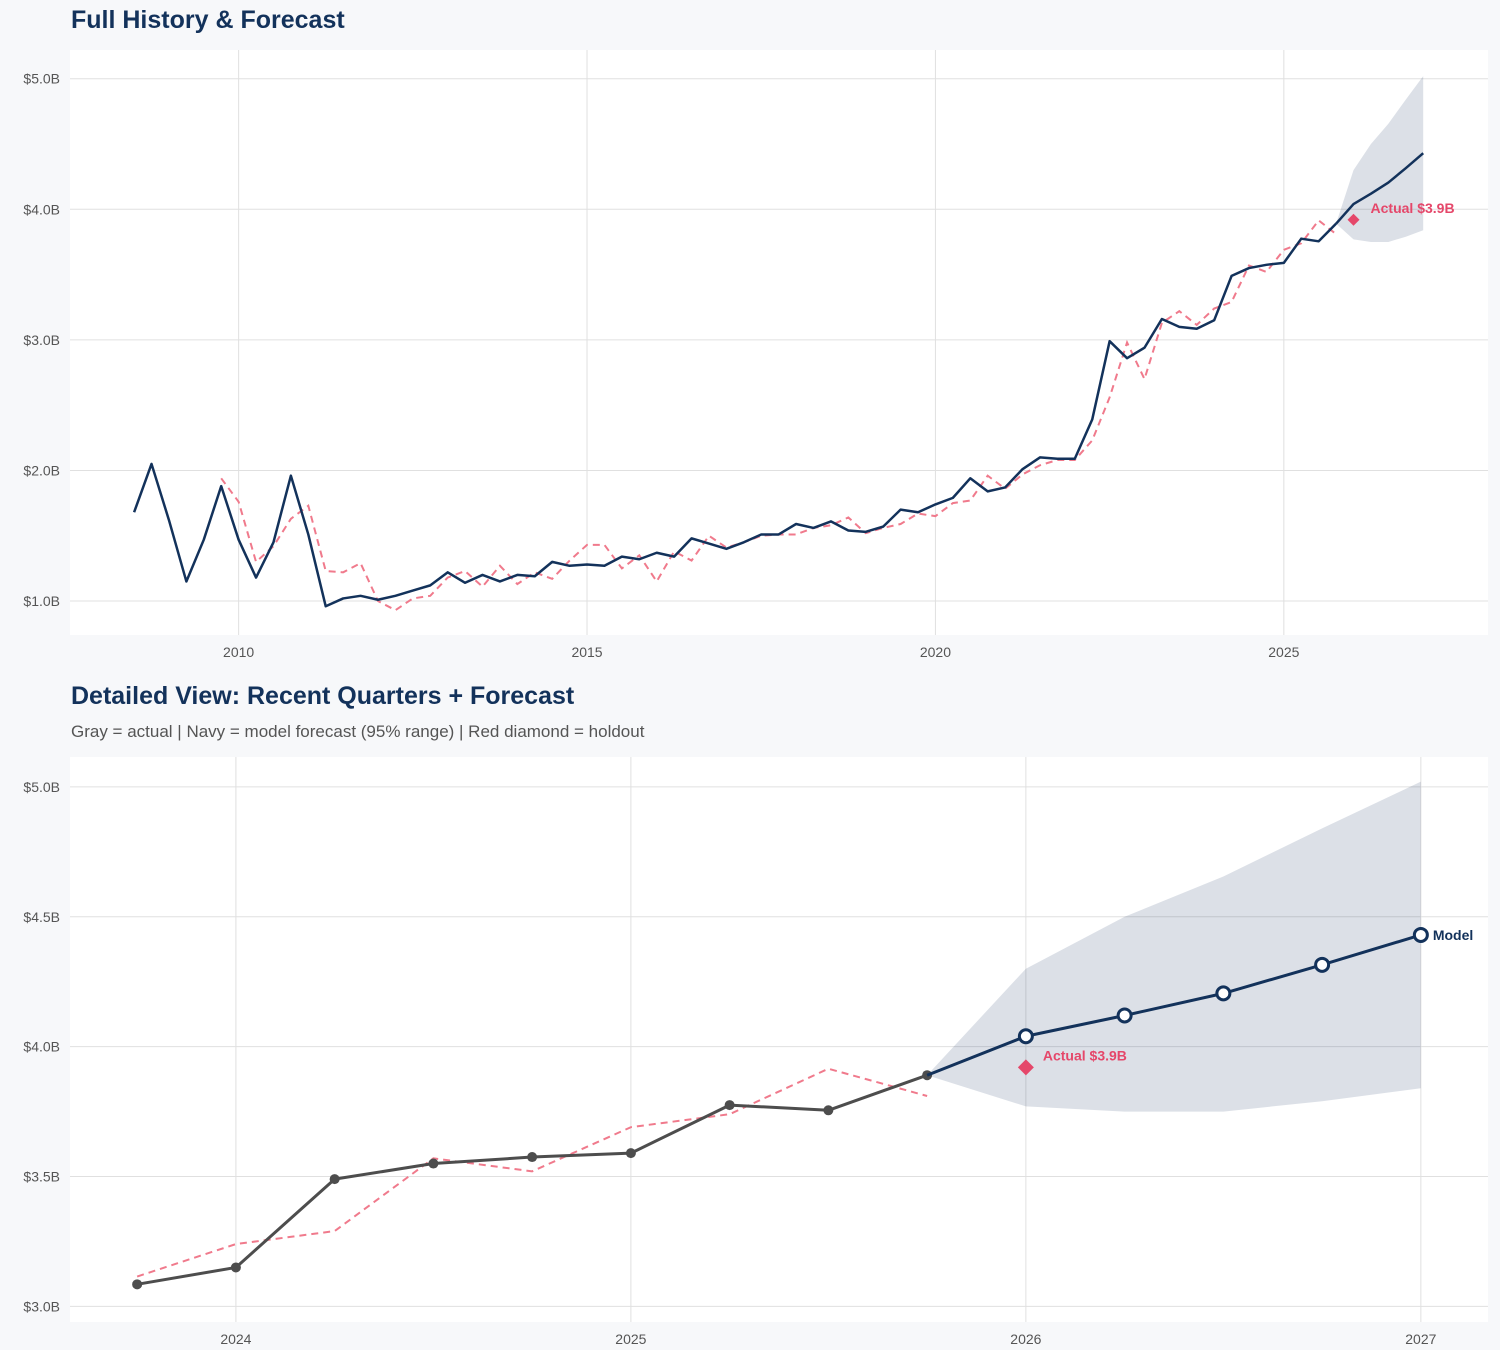  What do you see at coordinates (41, 1177) in the screenshot?
I see `y-tick-label: $3.5B` at bounding box center [41, 1177].